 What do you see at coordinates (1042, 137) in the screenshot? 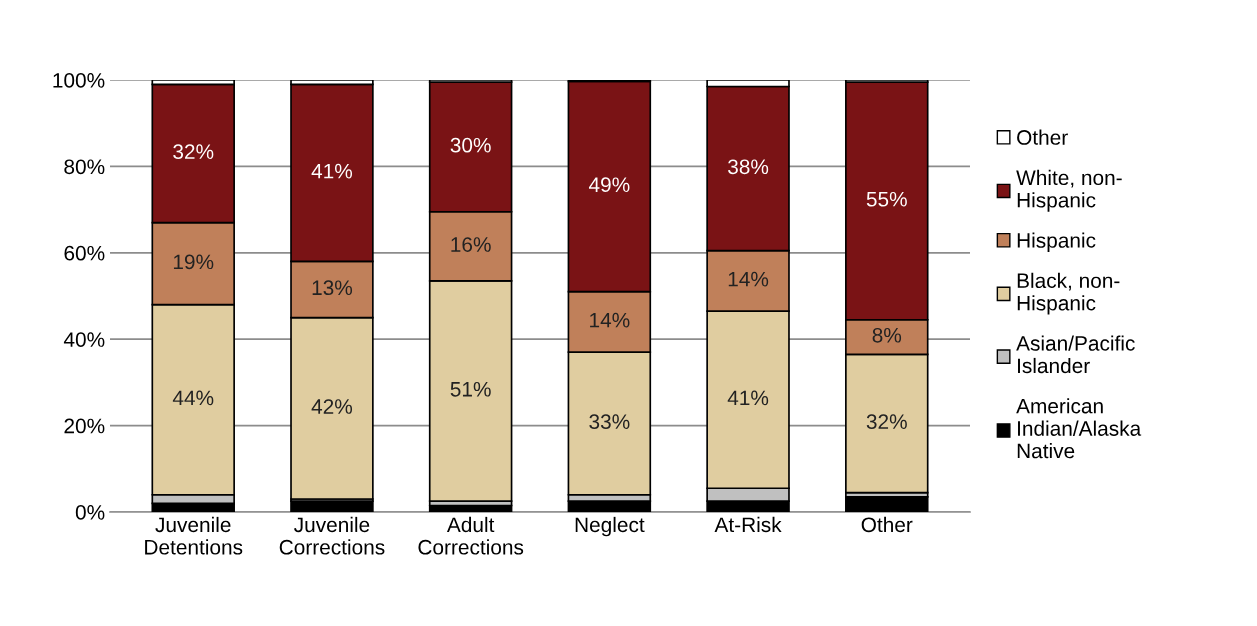
I see `legend-label: Other` at bounding box center [1042, 137].